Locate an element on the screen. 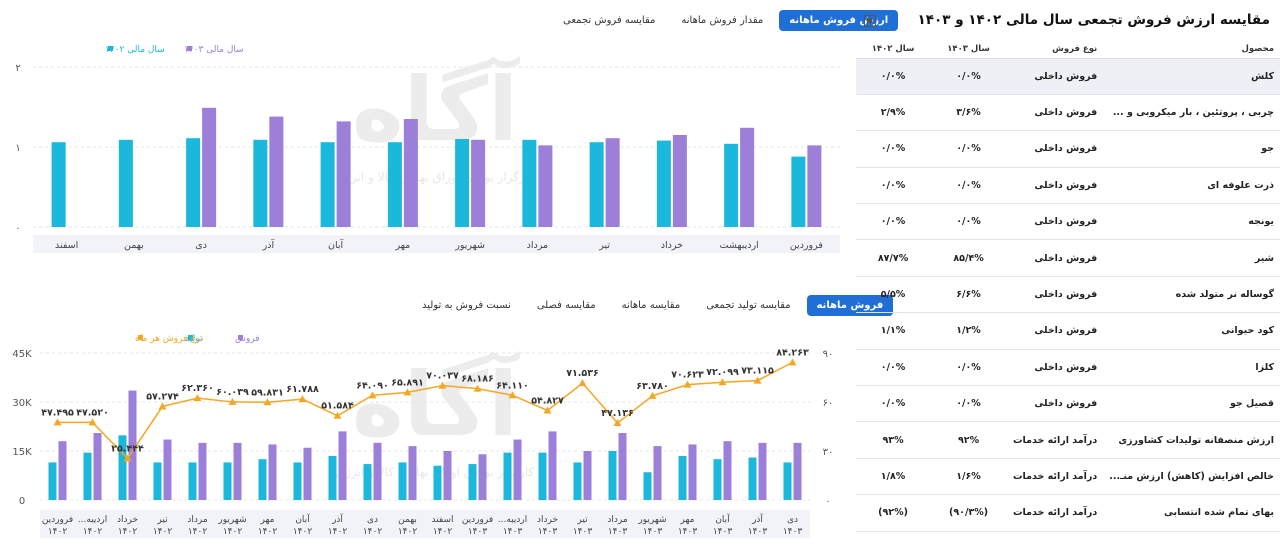 Image resolution: width=1280 pixels, height=558 pixels. cell-year-1403: ۹۲% is located at coordinates (969, 440).